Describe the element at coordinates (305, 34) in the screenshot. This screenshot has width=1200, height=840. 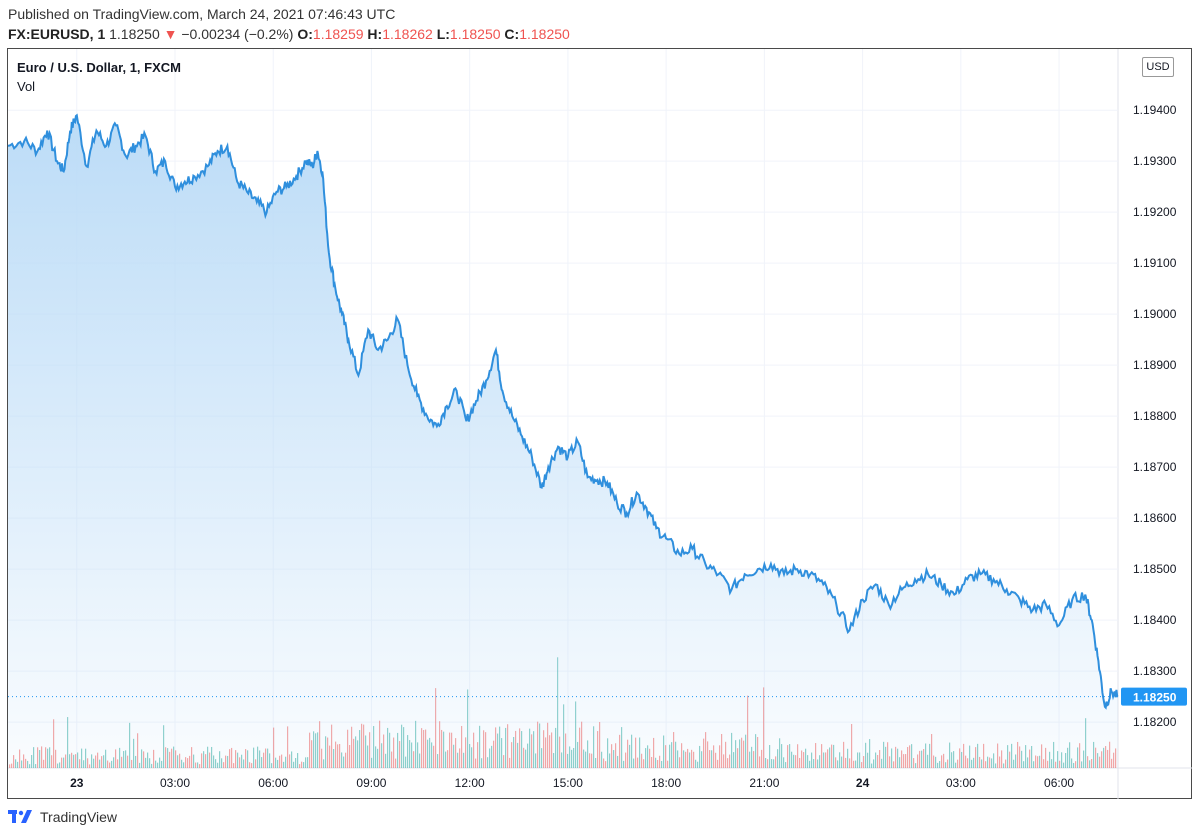
I see `open-label: O:` at that location.